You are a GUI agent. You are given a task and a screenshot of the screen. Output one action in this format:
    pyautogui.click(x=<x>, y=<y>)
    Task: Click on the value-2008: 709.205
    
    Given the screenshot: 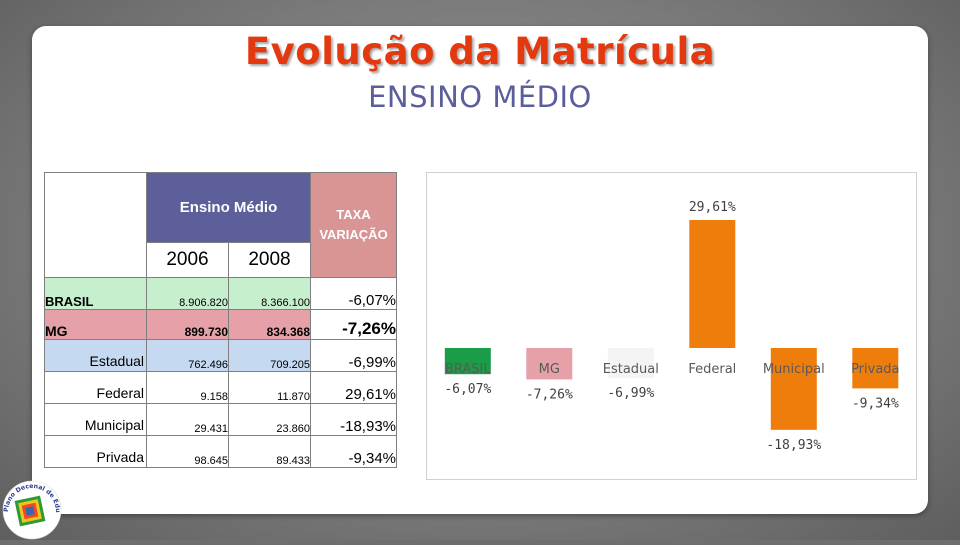 What is the action you would take?
    pyautogui.click(x=269, y=355)
    